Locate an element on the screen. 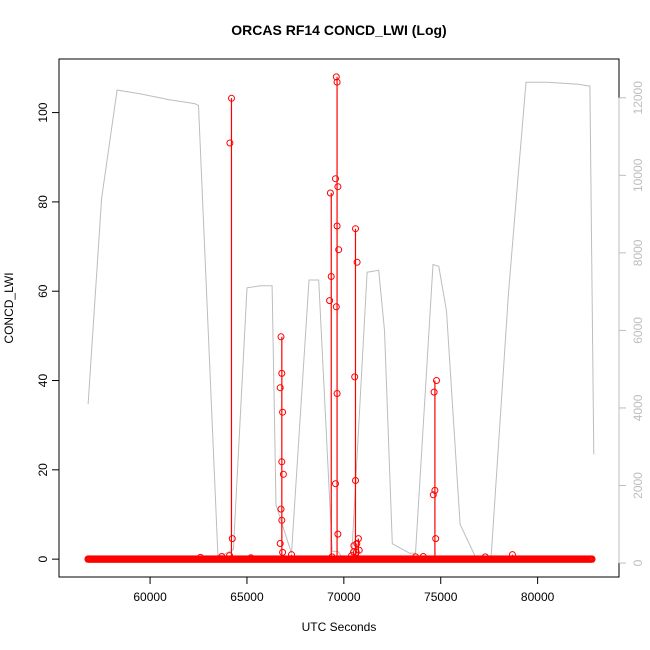  y-tick-label: 20 is located at coordinates (43, 470).